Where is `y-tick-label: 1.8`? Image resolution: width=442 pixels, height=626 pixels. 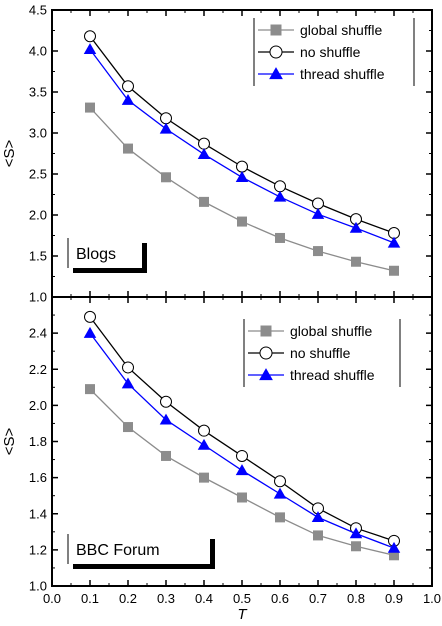
y-tick-label: 1.8 is located at coordinates (38, 441).